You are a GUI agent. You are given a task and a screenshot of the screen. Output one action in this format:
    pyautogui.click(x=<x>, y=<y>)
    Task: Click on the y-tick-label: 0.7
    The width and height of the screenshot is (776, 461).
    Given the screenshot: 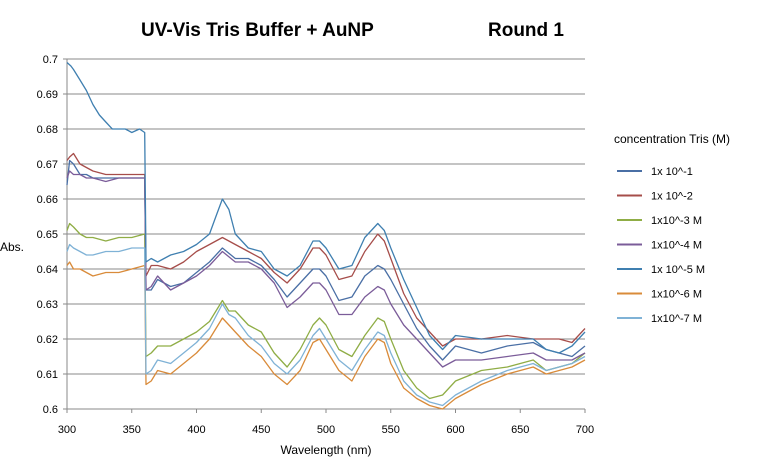 What is the action you would take?
    pyautogui.click(x=50, y=60)
    